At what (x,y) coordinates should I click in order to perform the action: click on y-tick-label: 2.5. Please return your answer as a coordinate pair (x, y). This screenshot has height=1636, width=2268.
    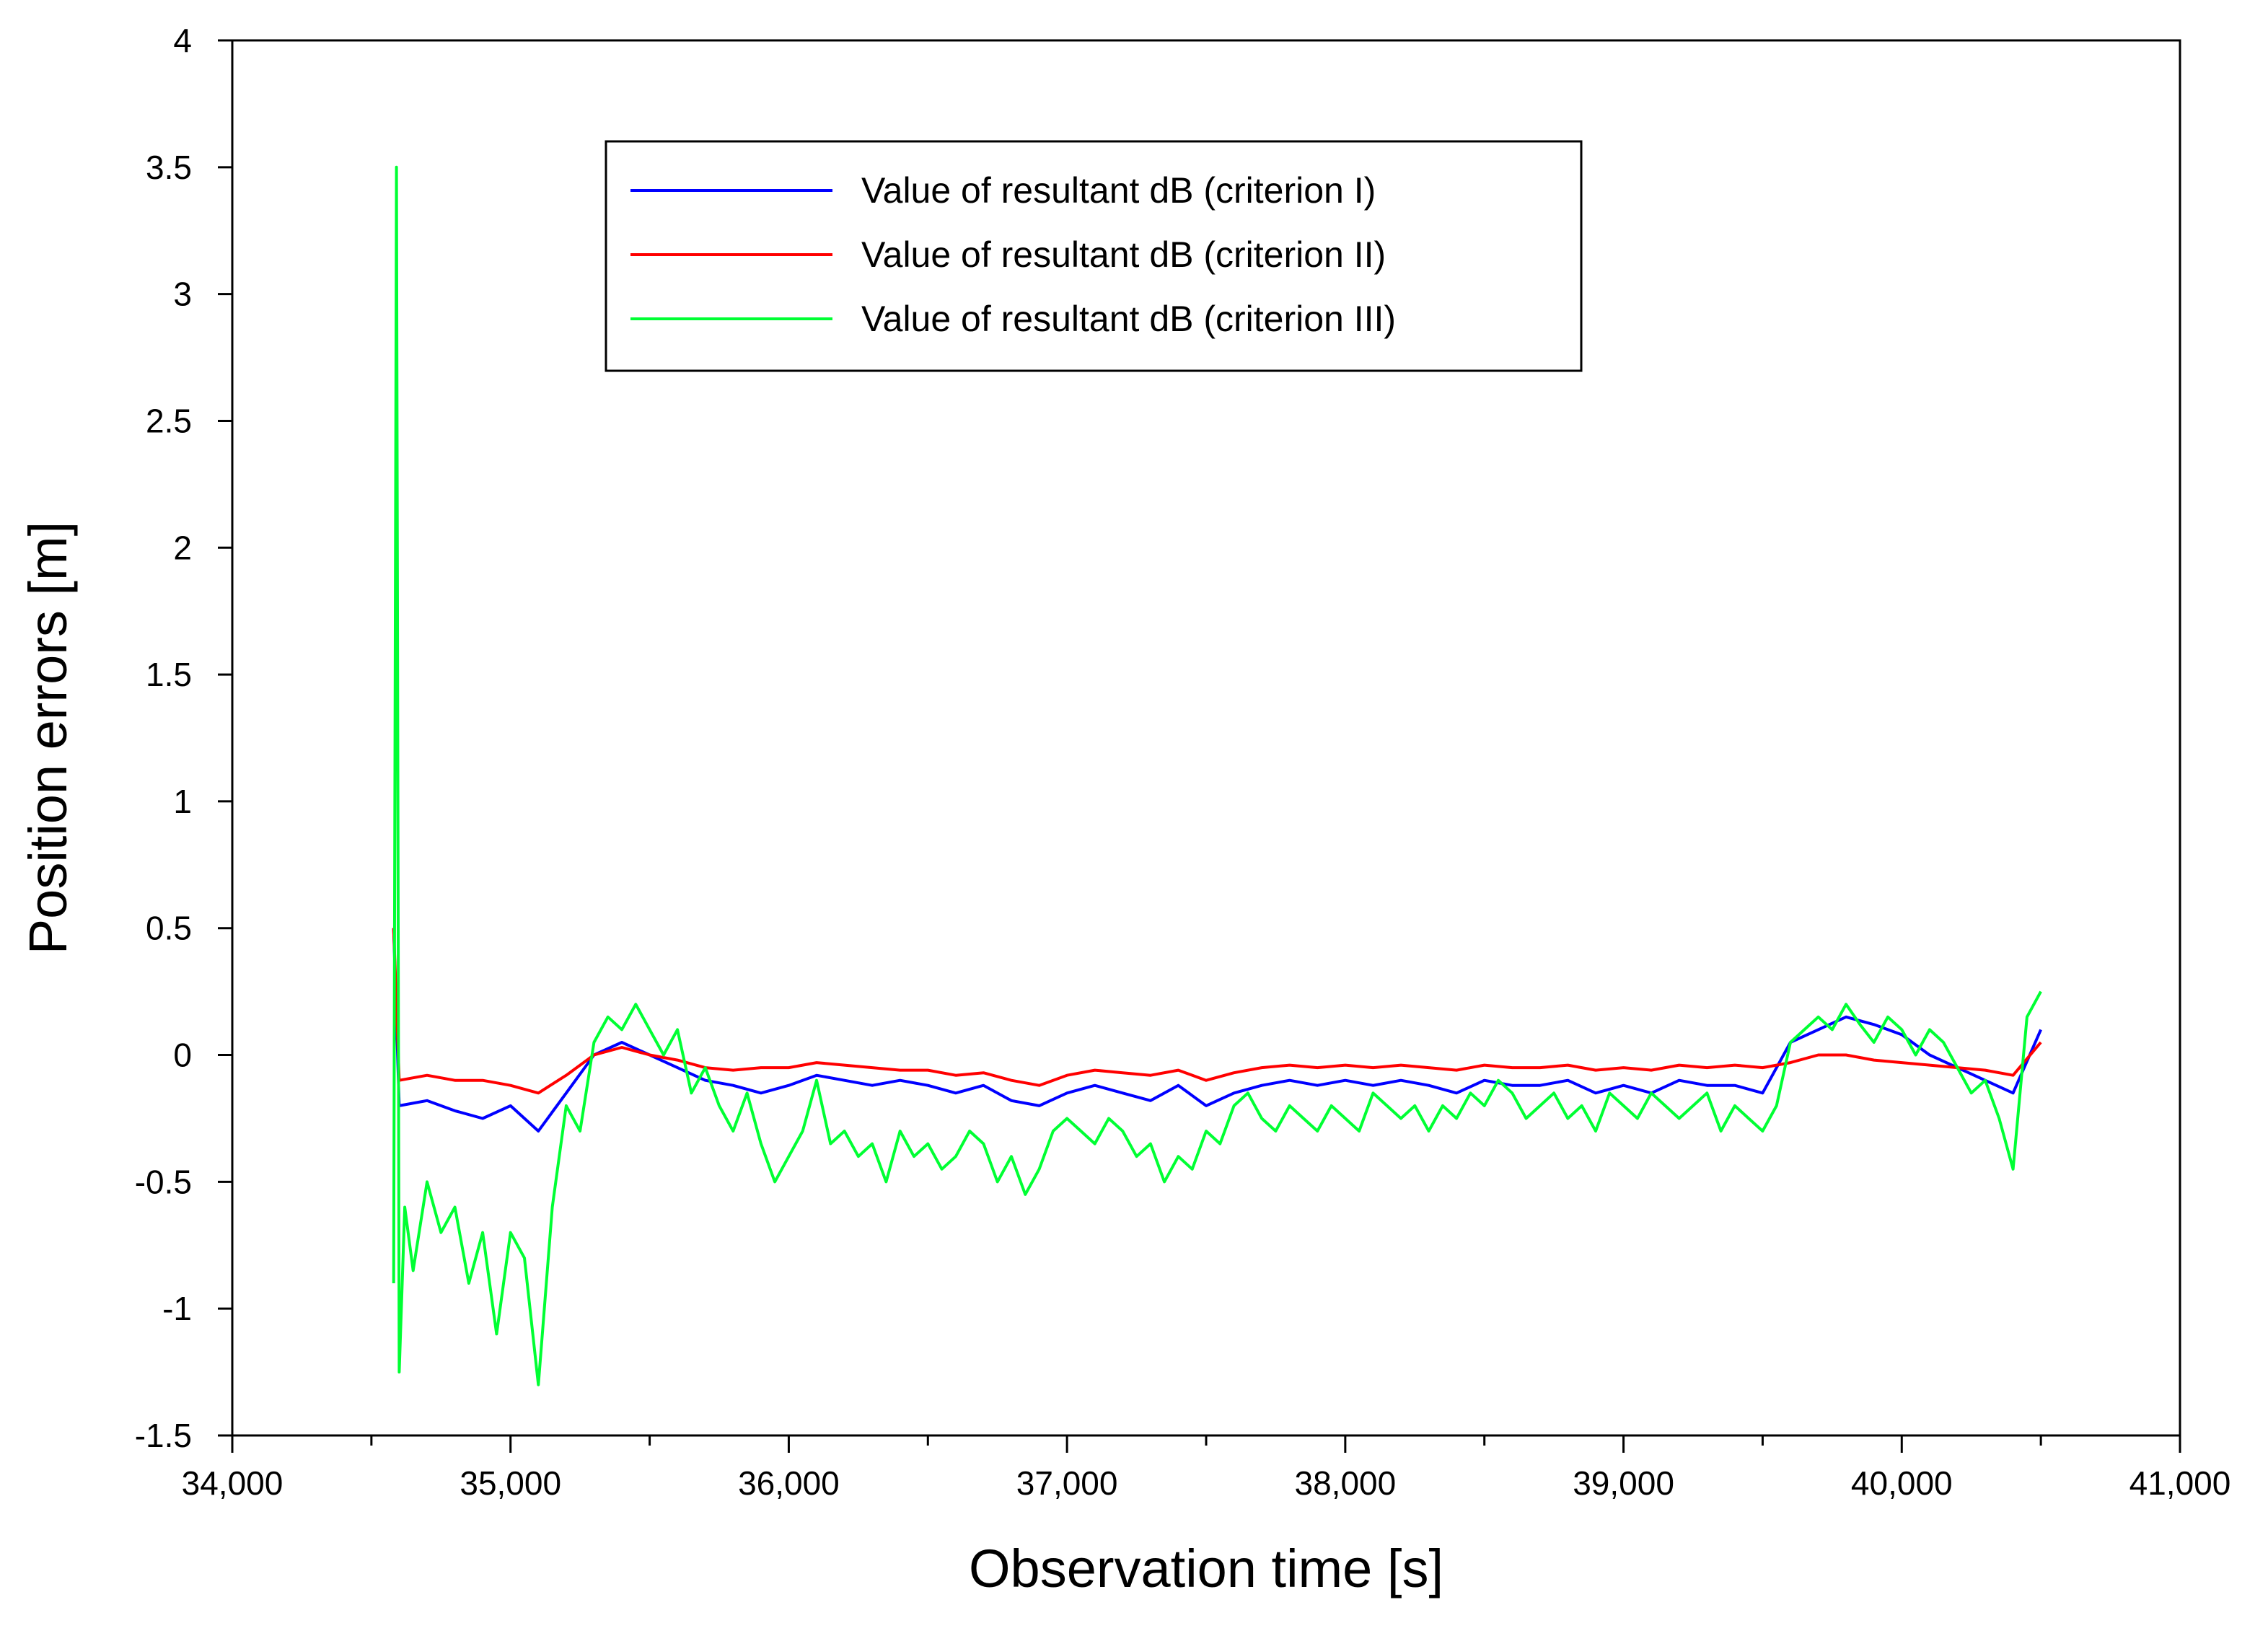
    Looking at the image, I should click on (169, 420).